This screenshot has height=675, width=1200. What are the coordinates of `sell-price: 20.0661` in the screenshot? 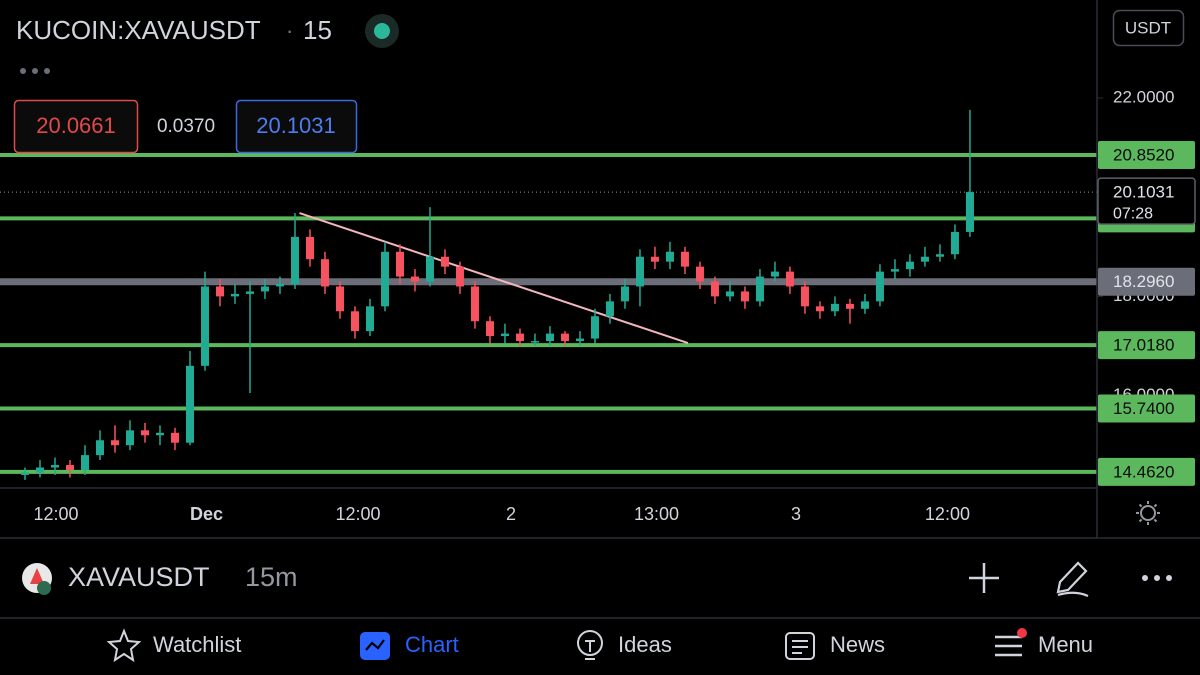 It's located at (76, 125).